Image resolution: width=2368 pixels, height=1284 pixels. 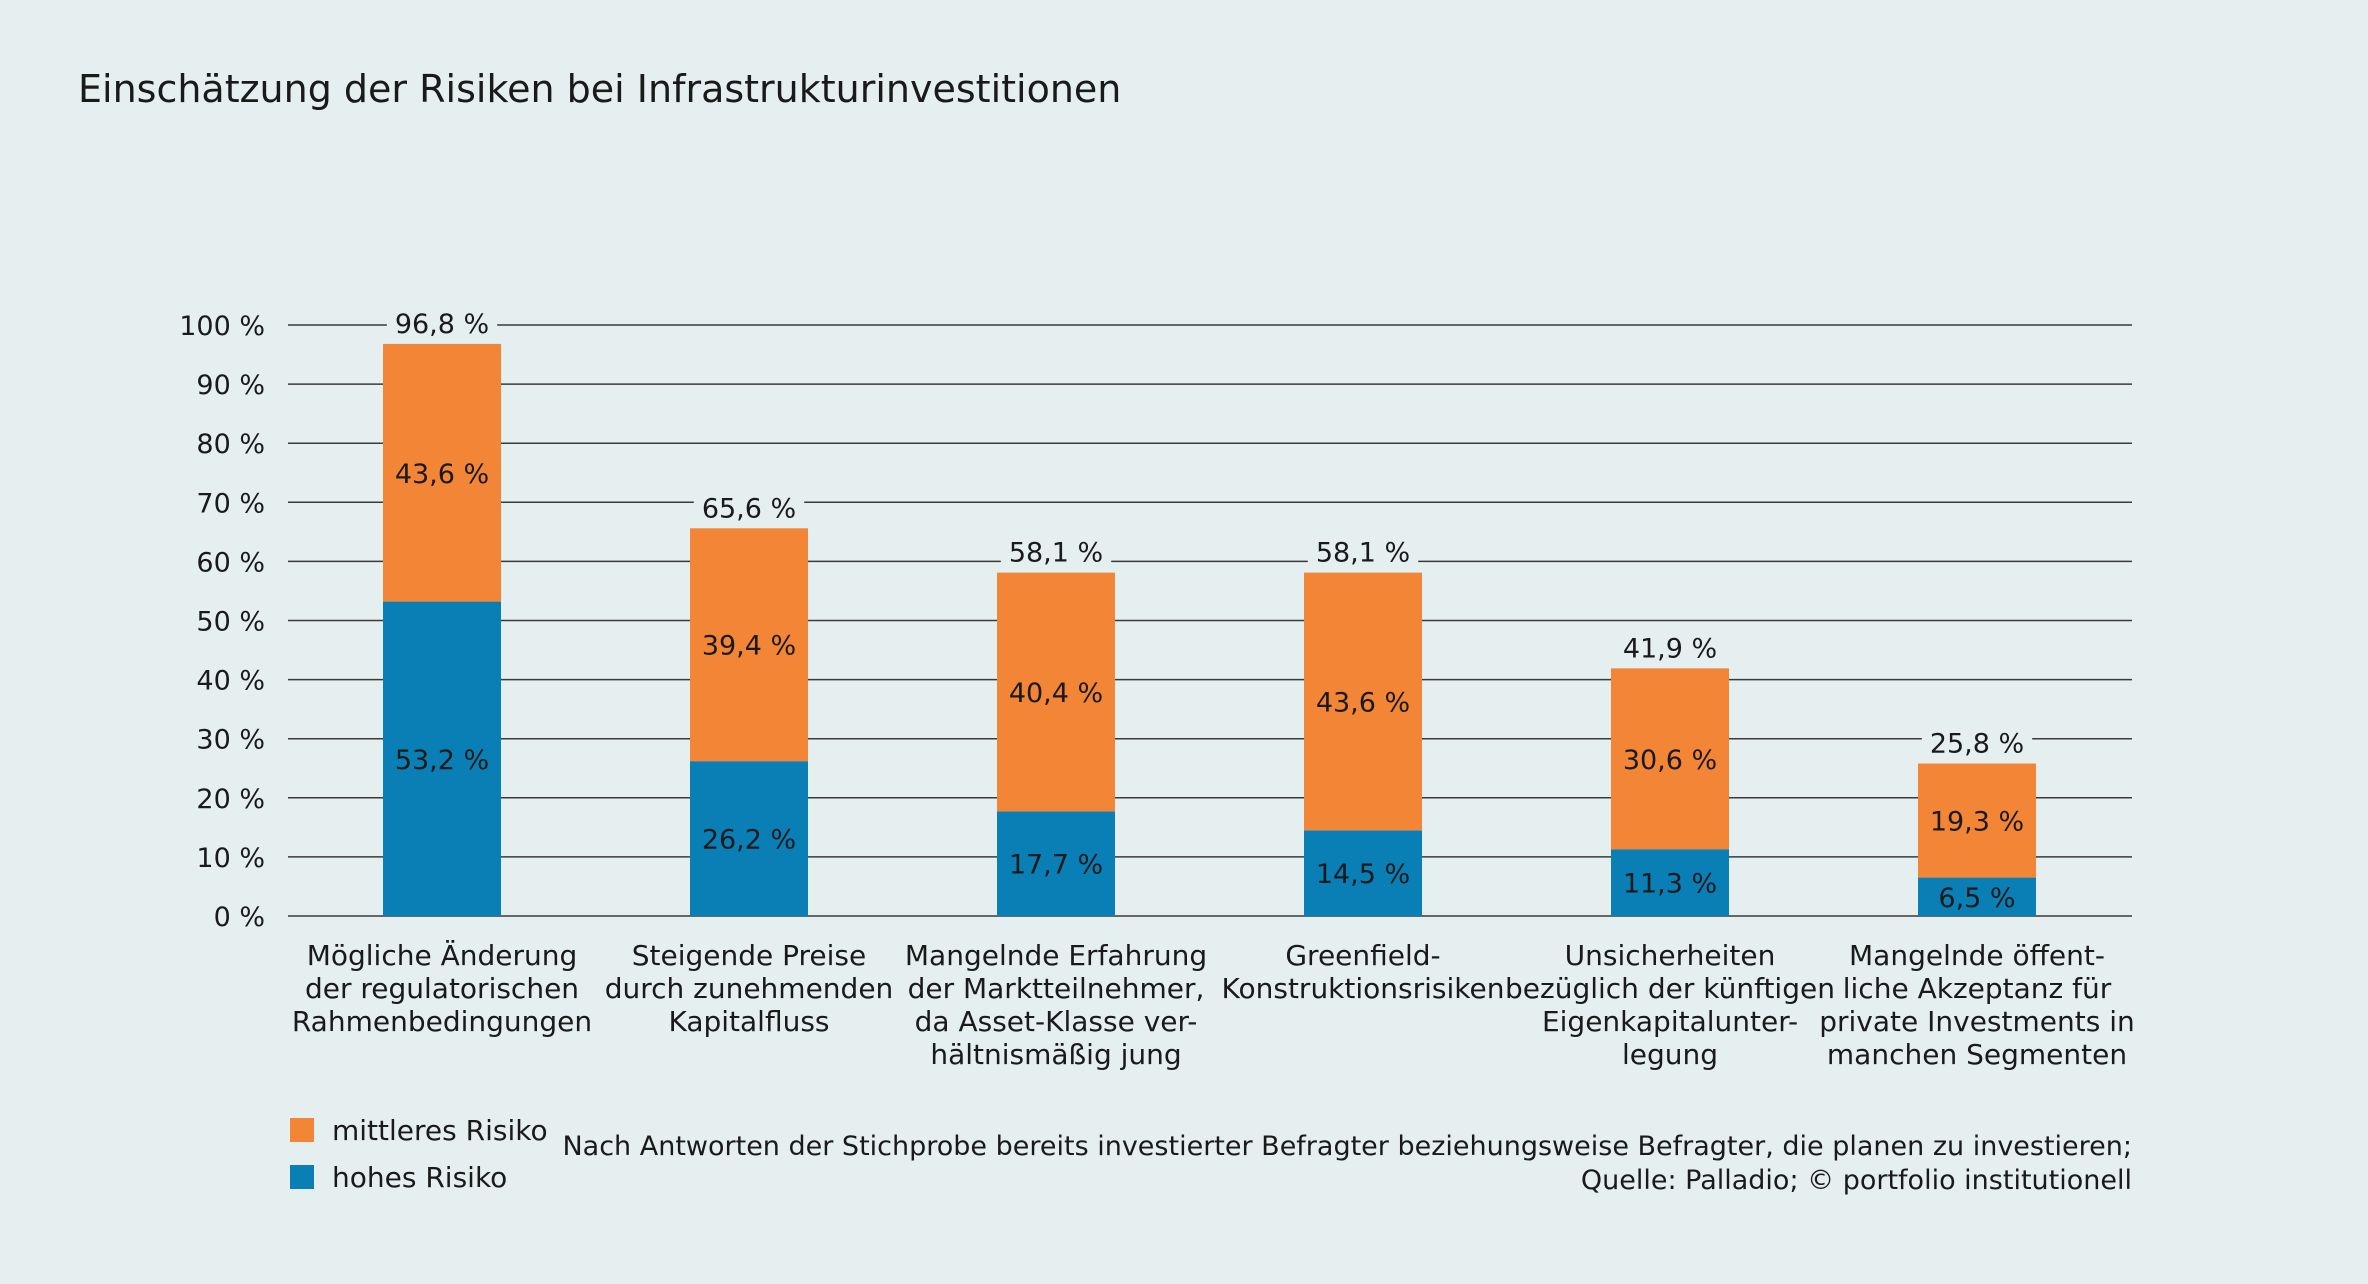 What do you see at coordinates (230, 385) in the screenshot?
I see `y-tick-label: 90 %` at bounding box center [230, 385].